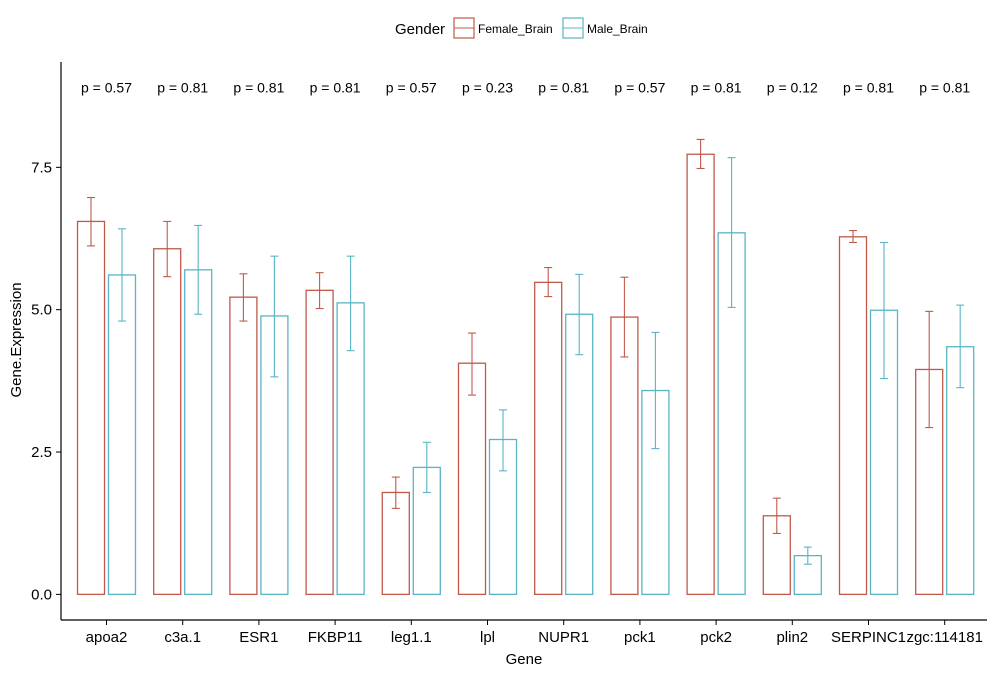 The width and height of the screenshot is (995, 676). I want to click on legend-title: Gender, so click(420, 29).